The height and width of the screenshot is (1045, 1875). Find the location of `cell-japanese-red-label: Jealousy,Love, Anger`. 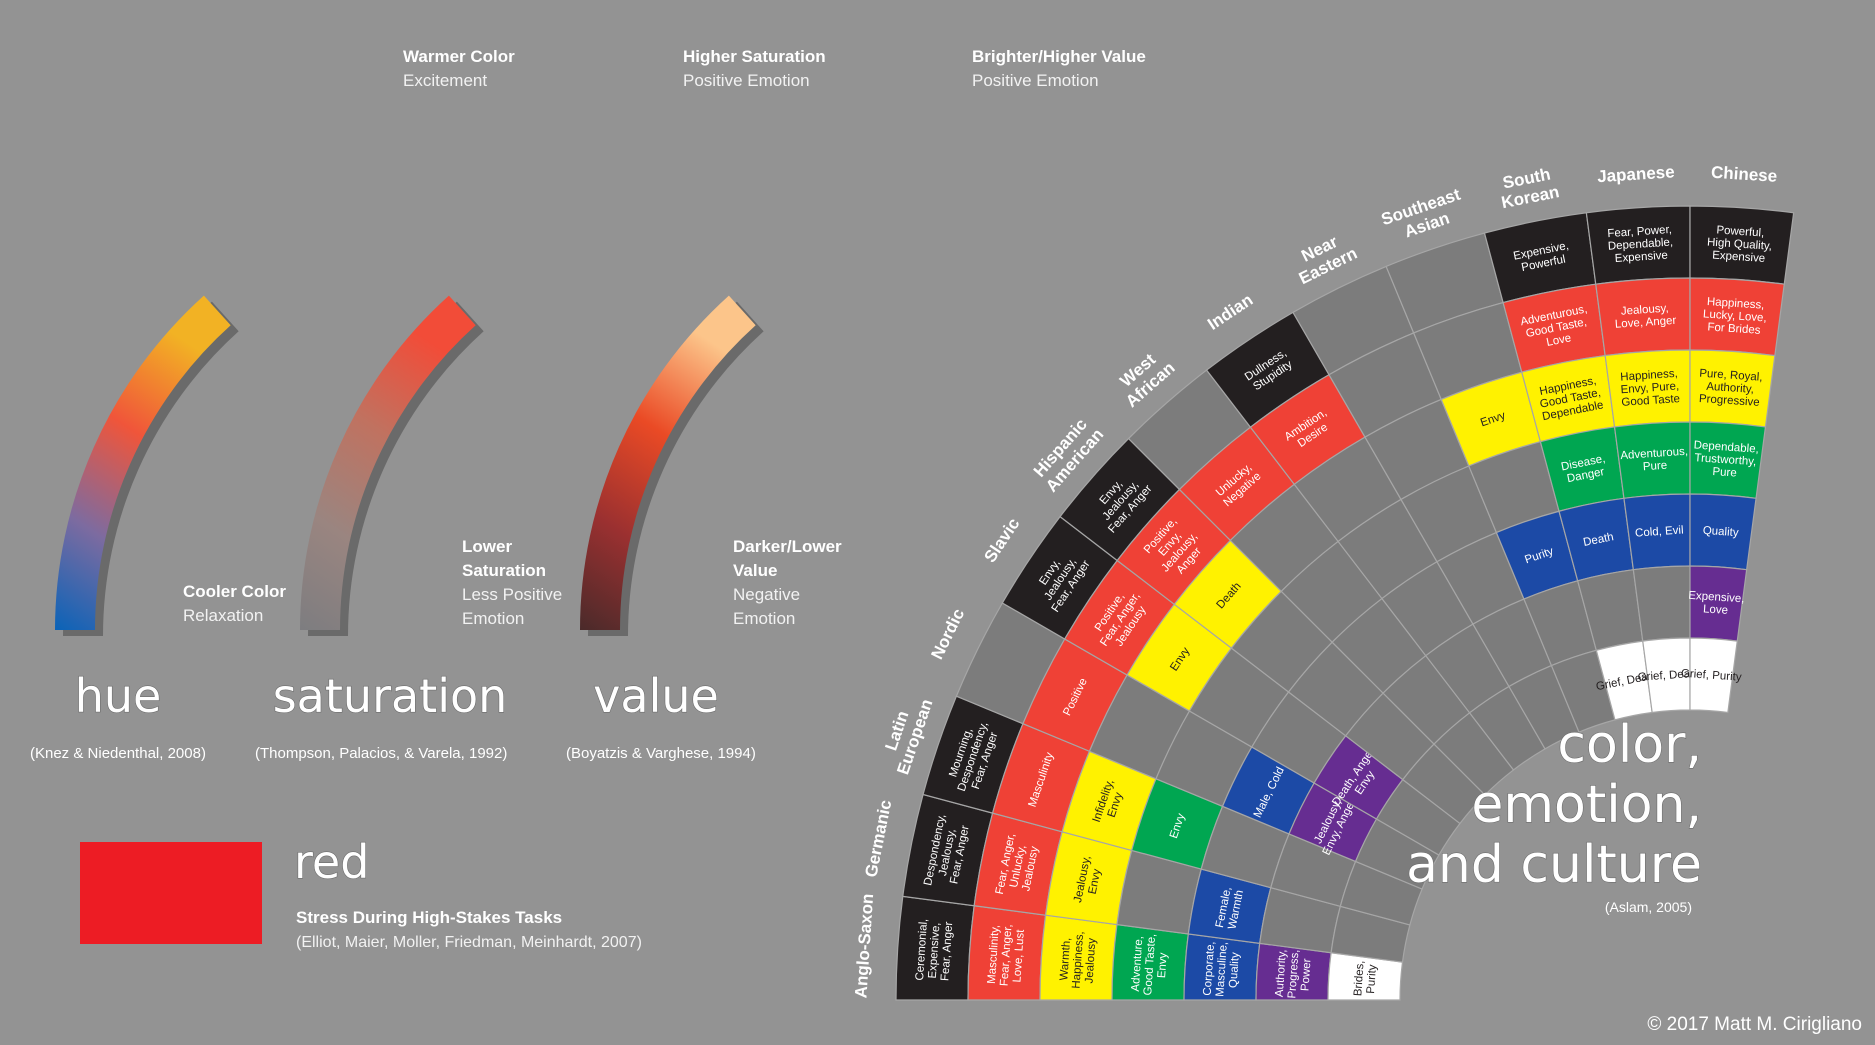

cell-japanese-red-label: Jealousy,Love, Anger is located at coordinates (1645, 316).